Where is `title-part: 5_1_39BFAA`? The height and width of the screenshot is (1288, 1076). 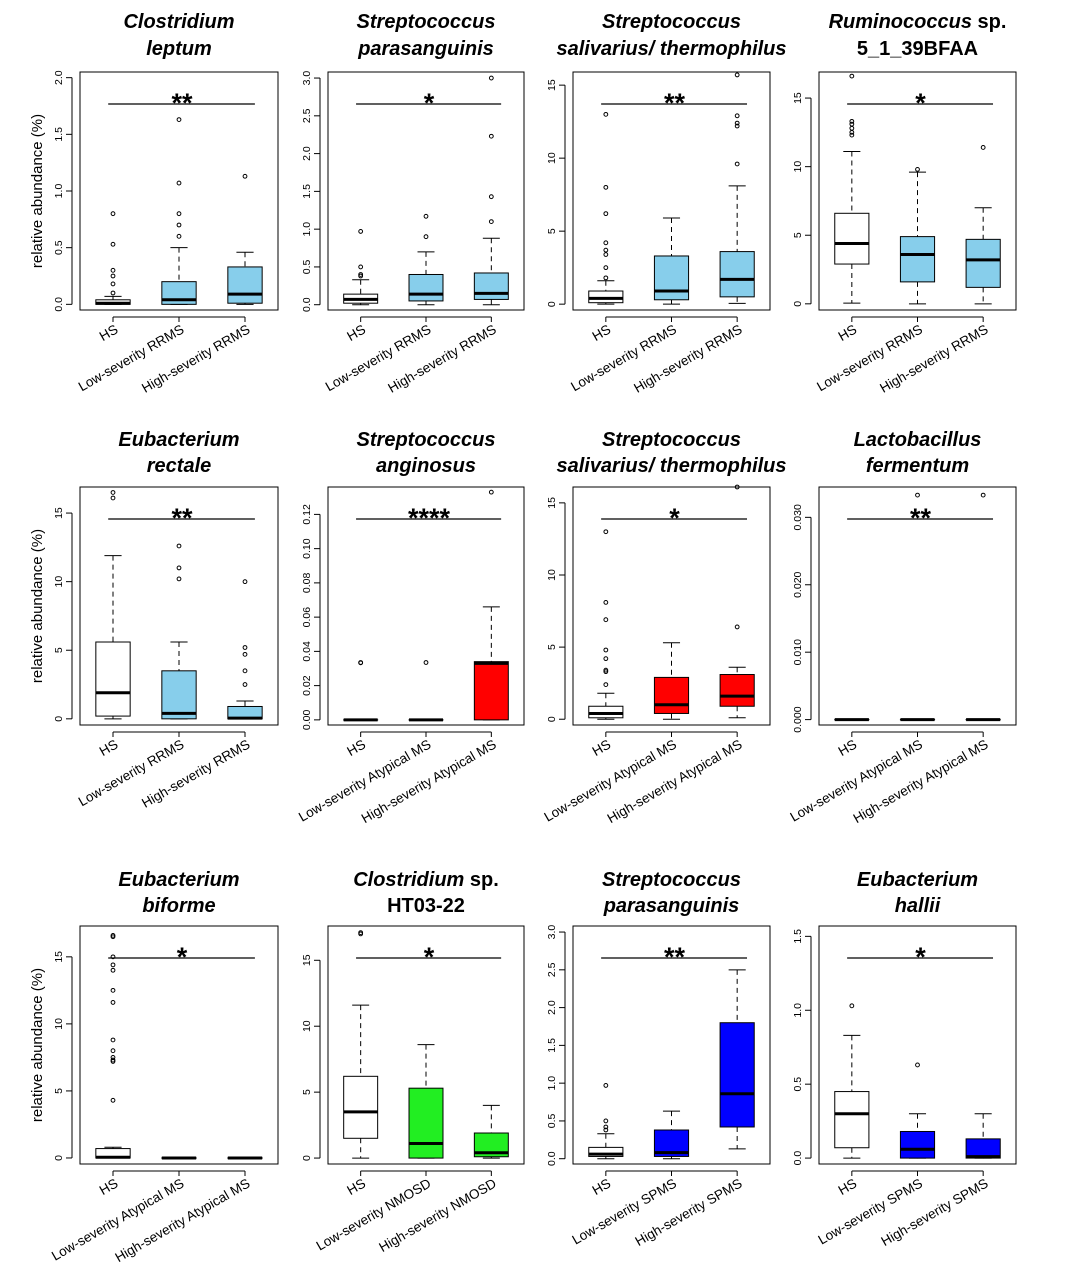 title-part: 5_1_39BFAA is located at coordinates (917, 49).